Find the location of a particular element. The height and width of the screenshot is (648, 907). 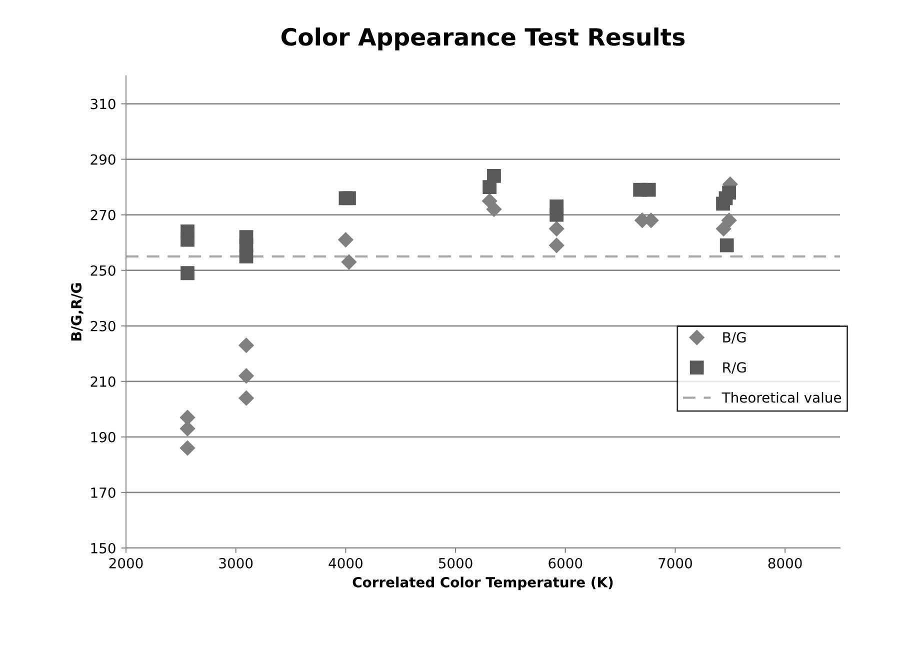

y-tick-label: 210 is located at coordinates (103, 381).